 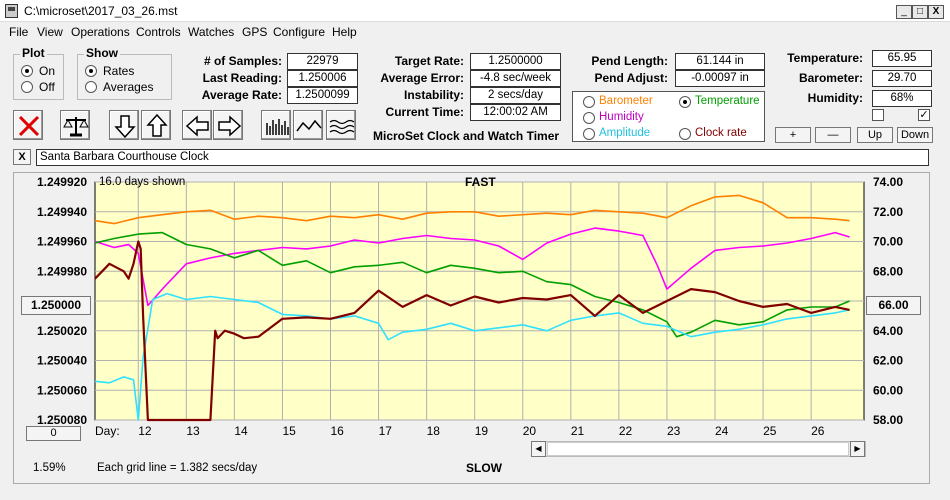 What do you see at coordinates (211, 32) in the screenshot?
I see `menu-watches: Watches` at bounding box center [211, 32].